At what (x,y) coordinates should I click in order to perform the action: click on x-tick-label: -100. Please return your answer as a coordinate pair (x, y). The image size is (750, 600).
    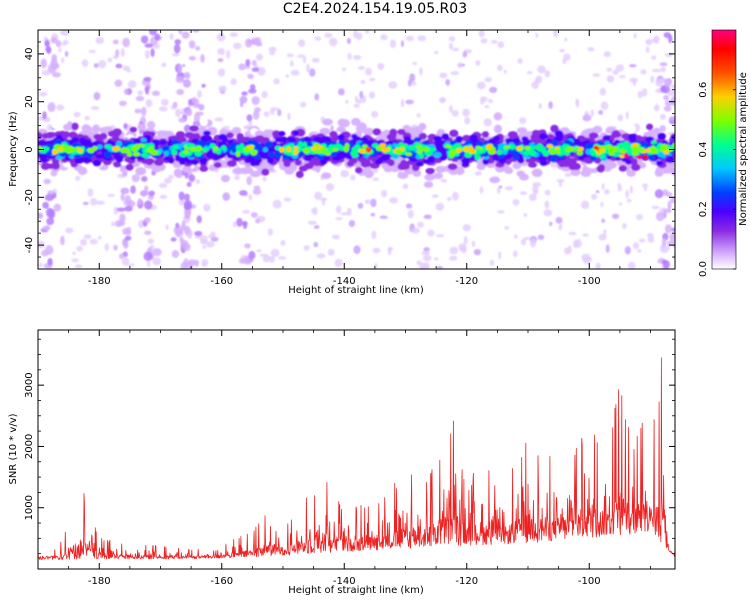
    Looking at the image, I should click on (589, 281).